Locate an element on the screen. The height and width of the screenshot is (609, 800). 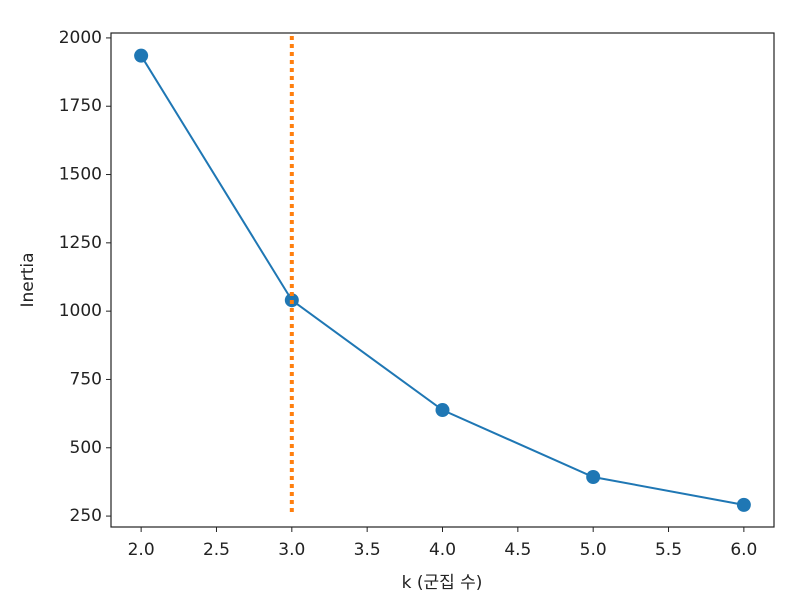
x-axis-label: k (군집 수) is located at coordinates (442, 583).